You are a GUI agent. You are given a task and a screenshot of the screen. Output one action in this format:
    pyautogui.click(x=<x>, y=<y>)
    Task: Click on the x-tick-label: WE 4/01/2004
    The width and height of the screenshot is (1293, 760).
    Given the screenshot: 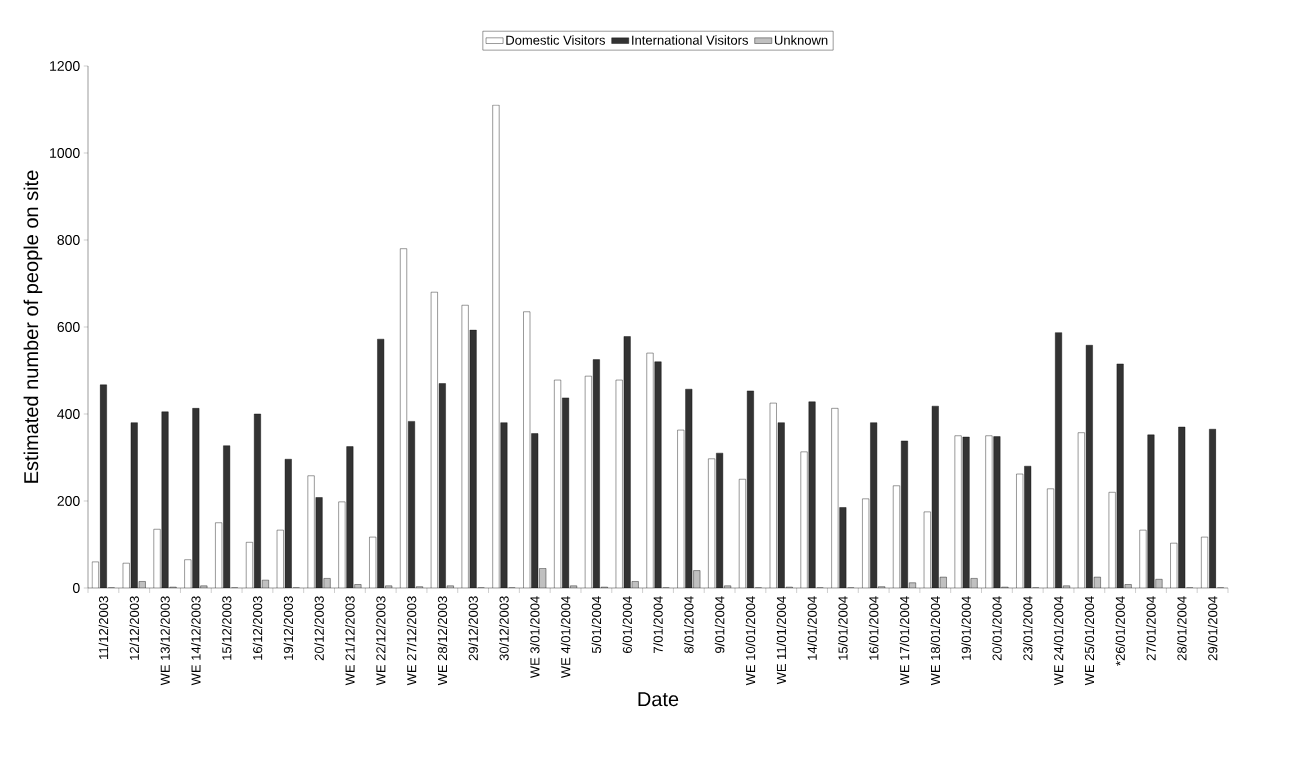 What is the action you would take?
    pyautogui.click(x=565, y=637)
    